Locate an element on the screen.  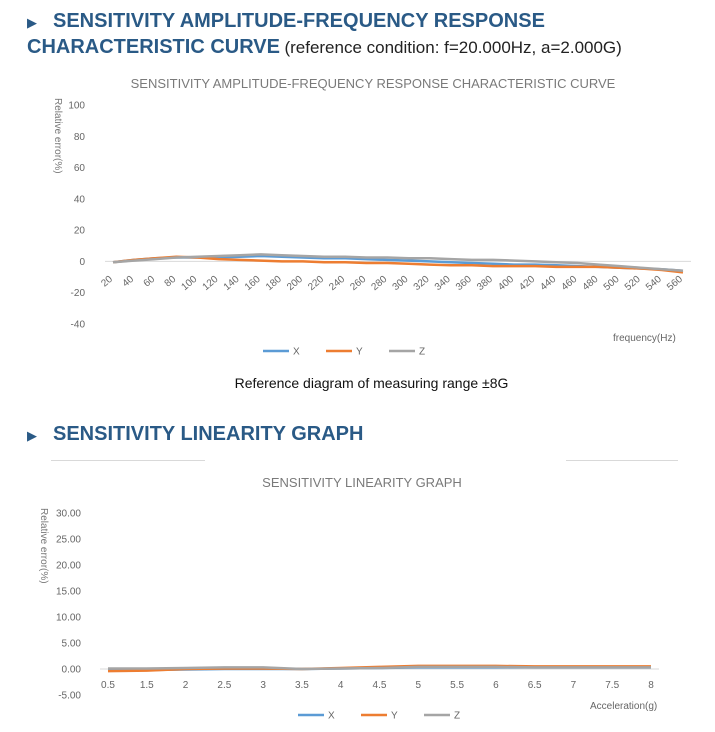
chart2-x-tick-label: 2.5 is located at coordinates (224, 685).